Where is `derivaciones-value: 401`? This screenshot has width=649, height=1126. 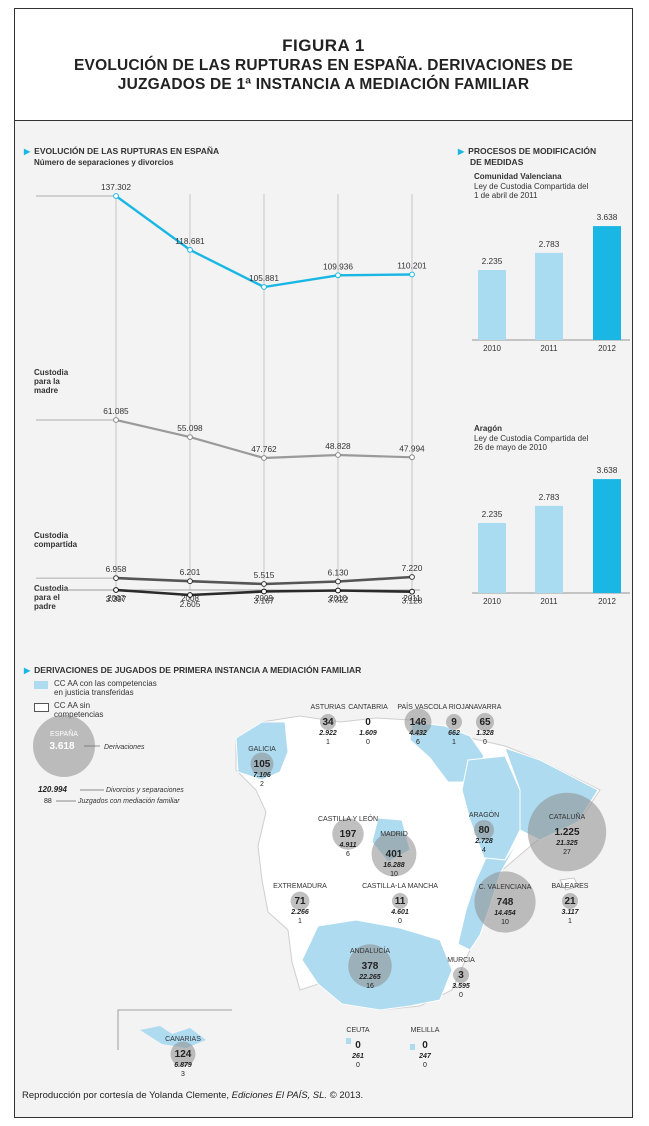 derivaciones-value: 401 is located at coordinates (394, 854).